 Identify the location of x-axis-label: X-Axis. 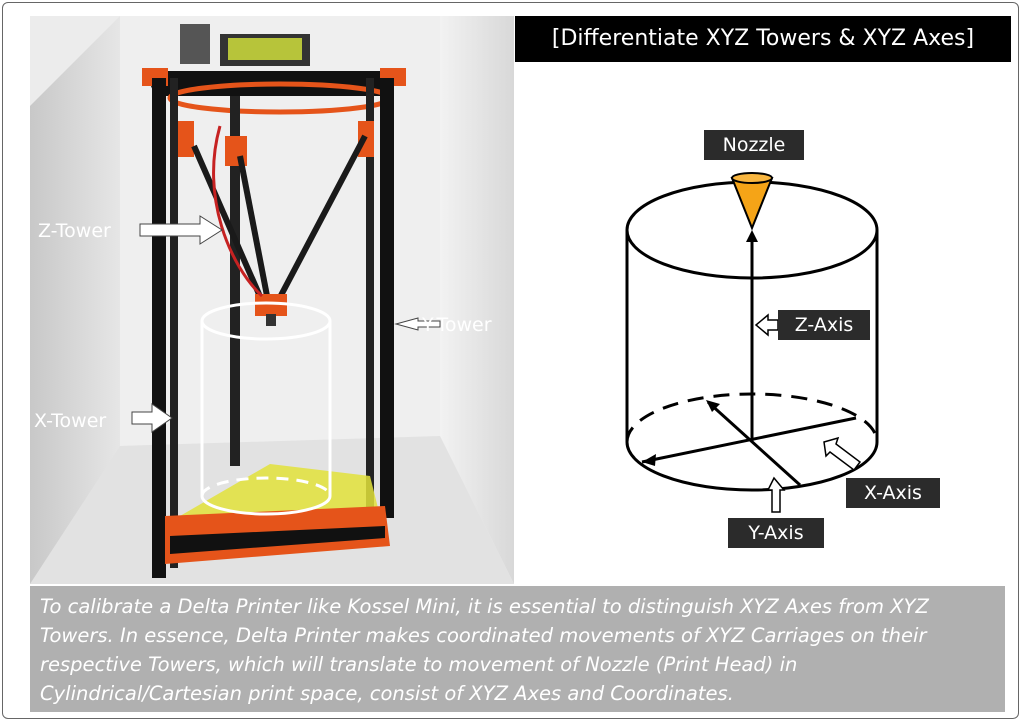
(893, 493).